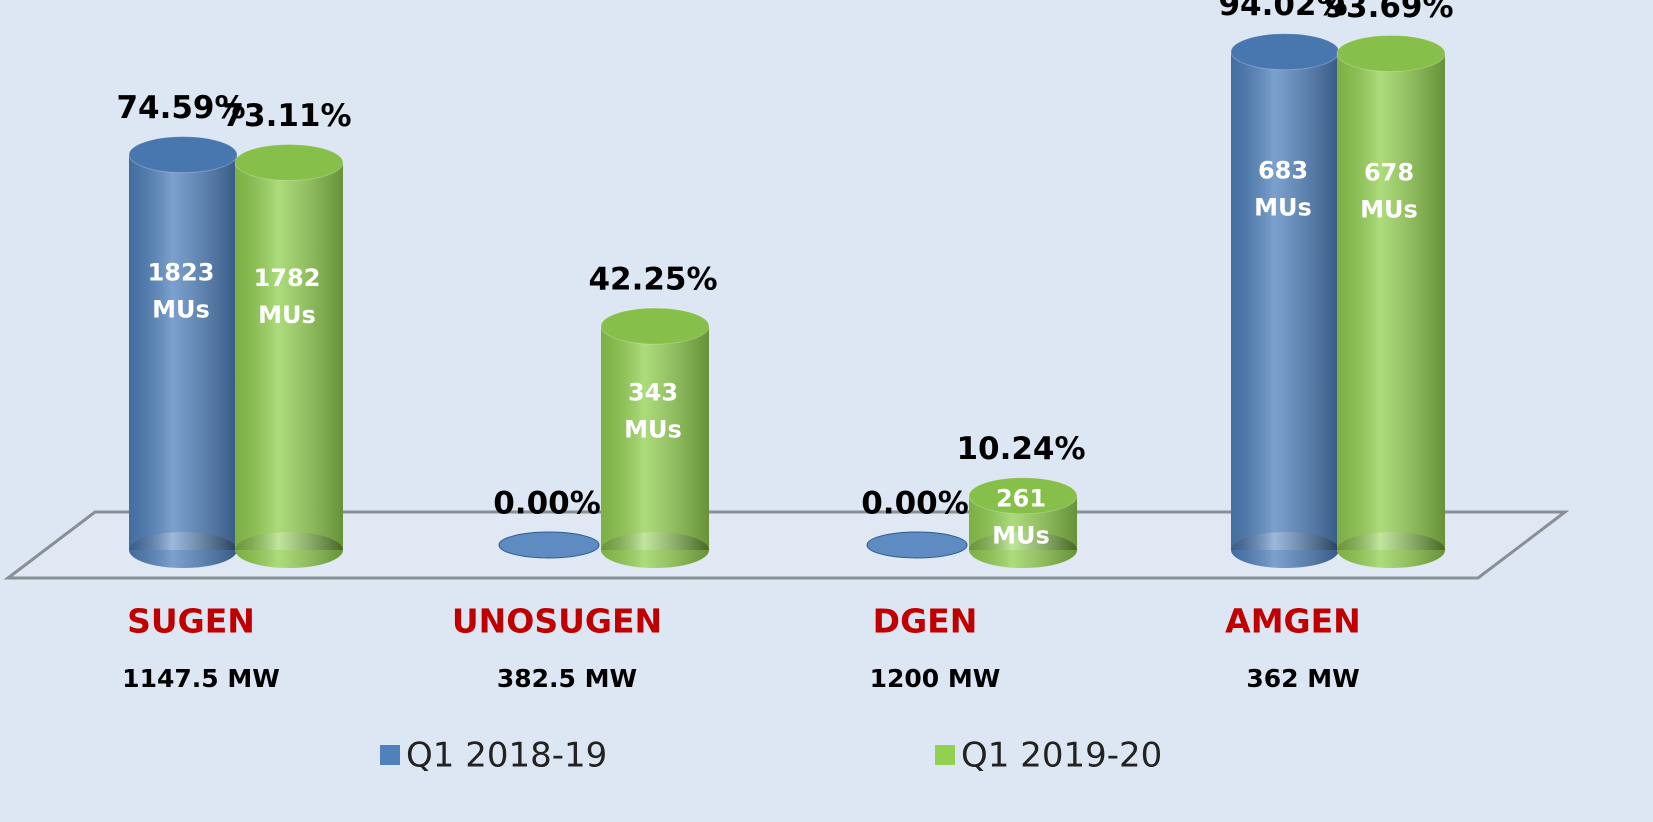  What do you see at coordinates (1293, 621) in the screenshot?
I see `category-label: AMGEN` at bounding box center [1293, 621].